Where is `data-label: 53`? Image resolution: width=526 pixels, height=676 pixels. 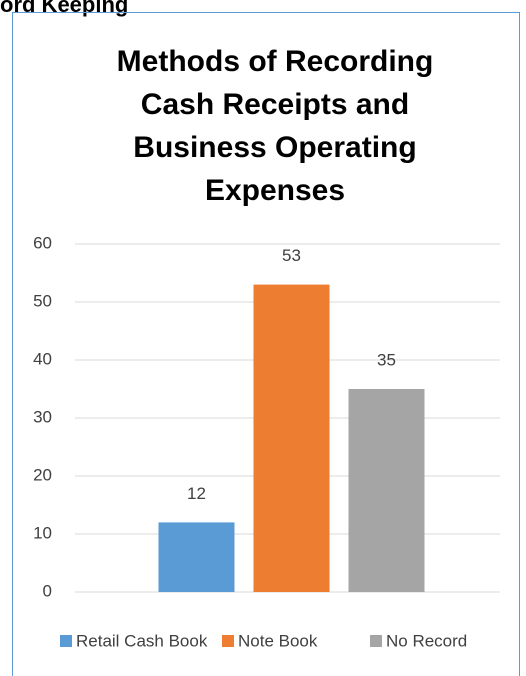
data-label: 53 is located at coordinates (291, 255).